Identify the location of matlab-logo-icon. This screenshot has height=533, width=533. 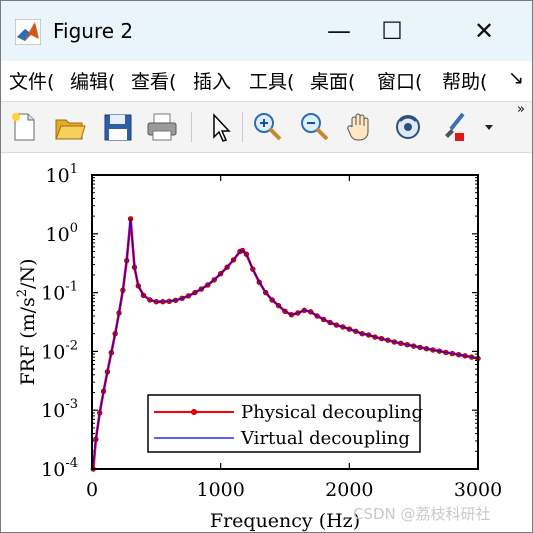
(28, 32).